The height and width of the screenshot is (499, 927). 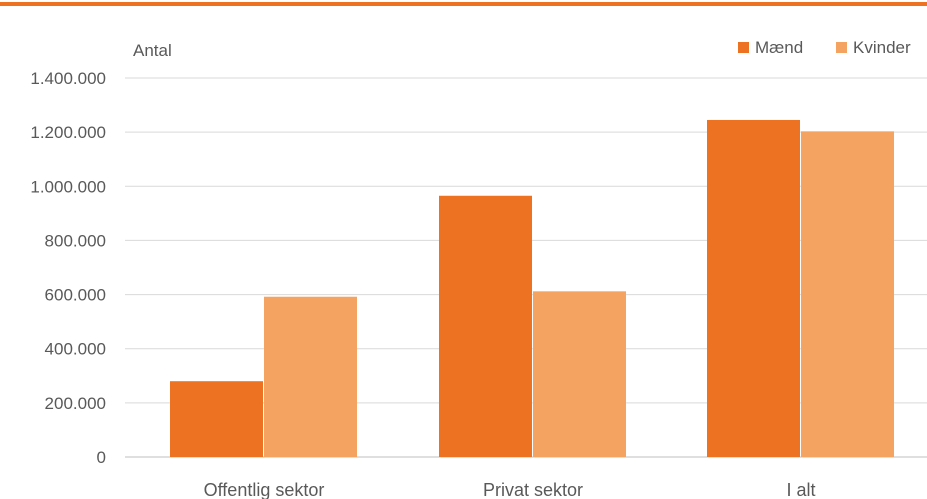 I want to click on x-category-label: Offentlig sektor, so click(x=264, y=489).